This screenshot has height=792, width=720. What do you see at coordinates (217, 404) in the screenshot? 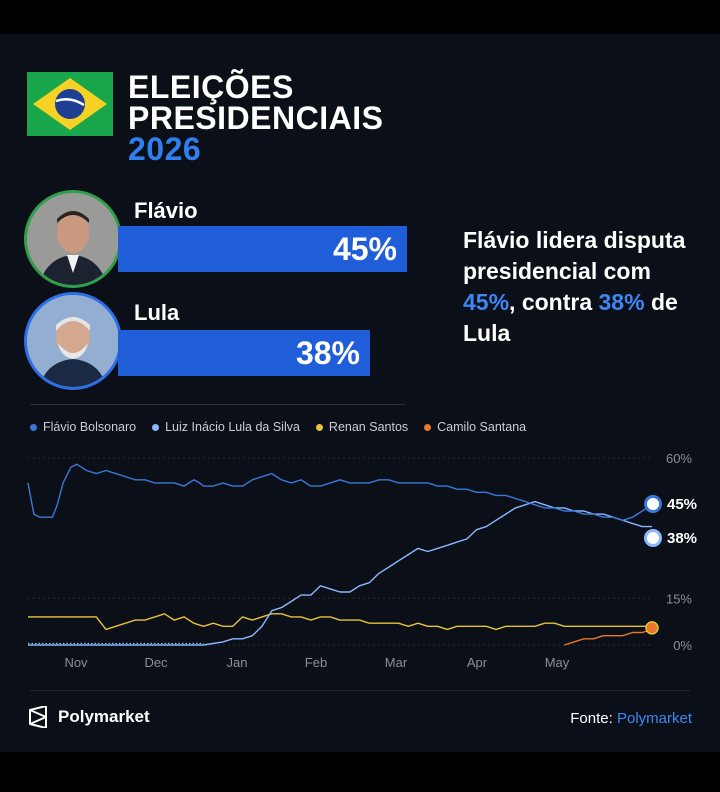
I see `divider` at bounding box center [217, 404].